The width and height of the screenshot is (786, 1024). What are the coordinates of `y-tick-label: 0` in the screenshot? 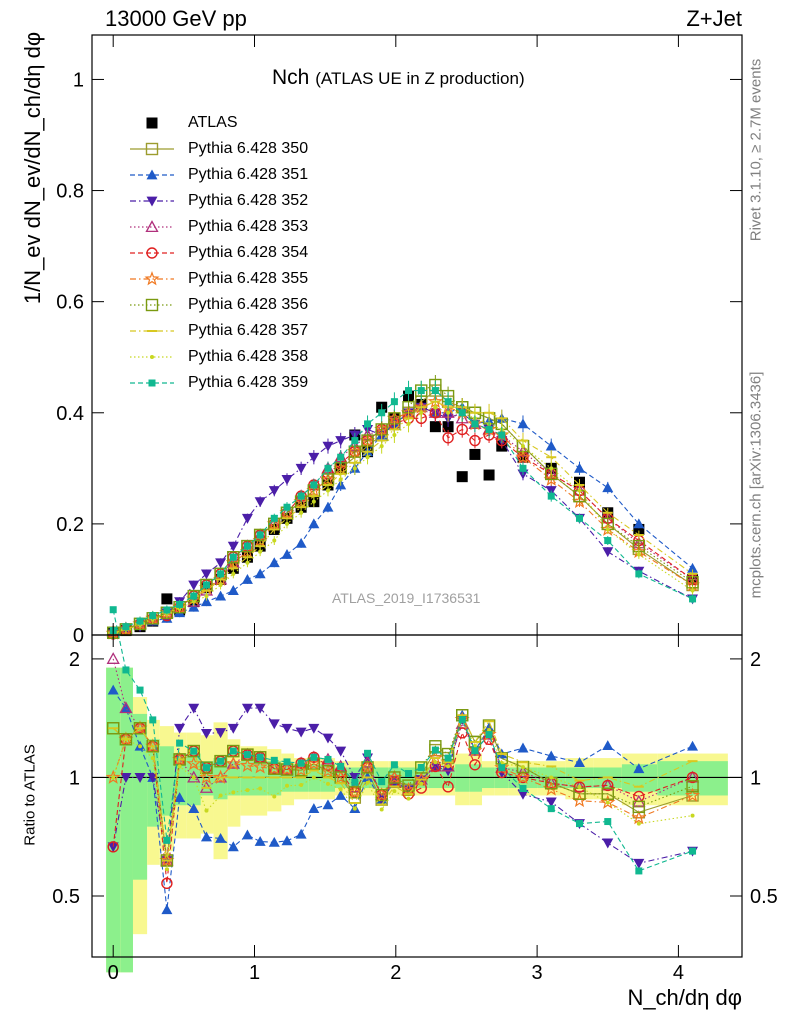 It's located at (78, 636).